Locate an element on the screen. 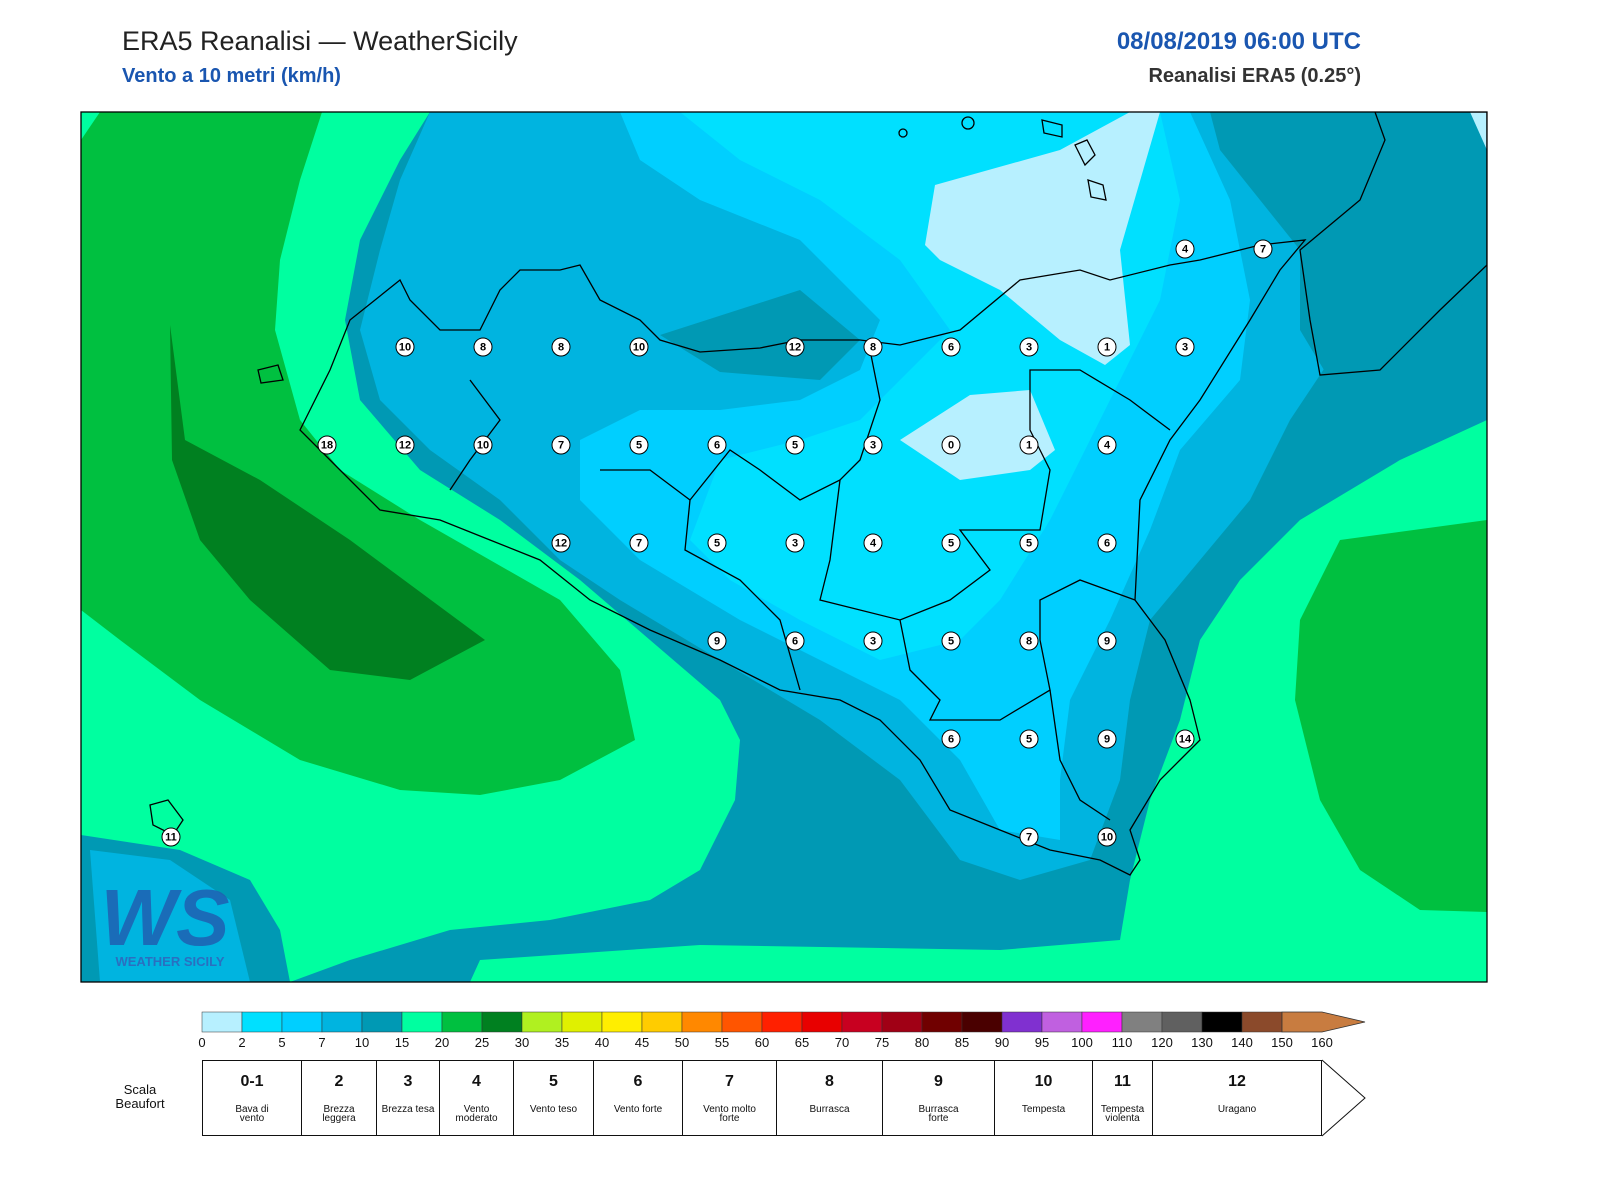 This screenshot has height=1200, width=1600. logo-mark: WS is located at coordinates (165, 917).